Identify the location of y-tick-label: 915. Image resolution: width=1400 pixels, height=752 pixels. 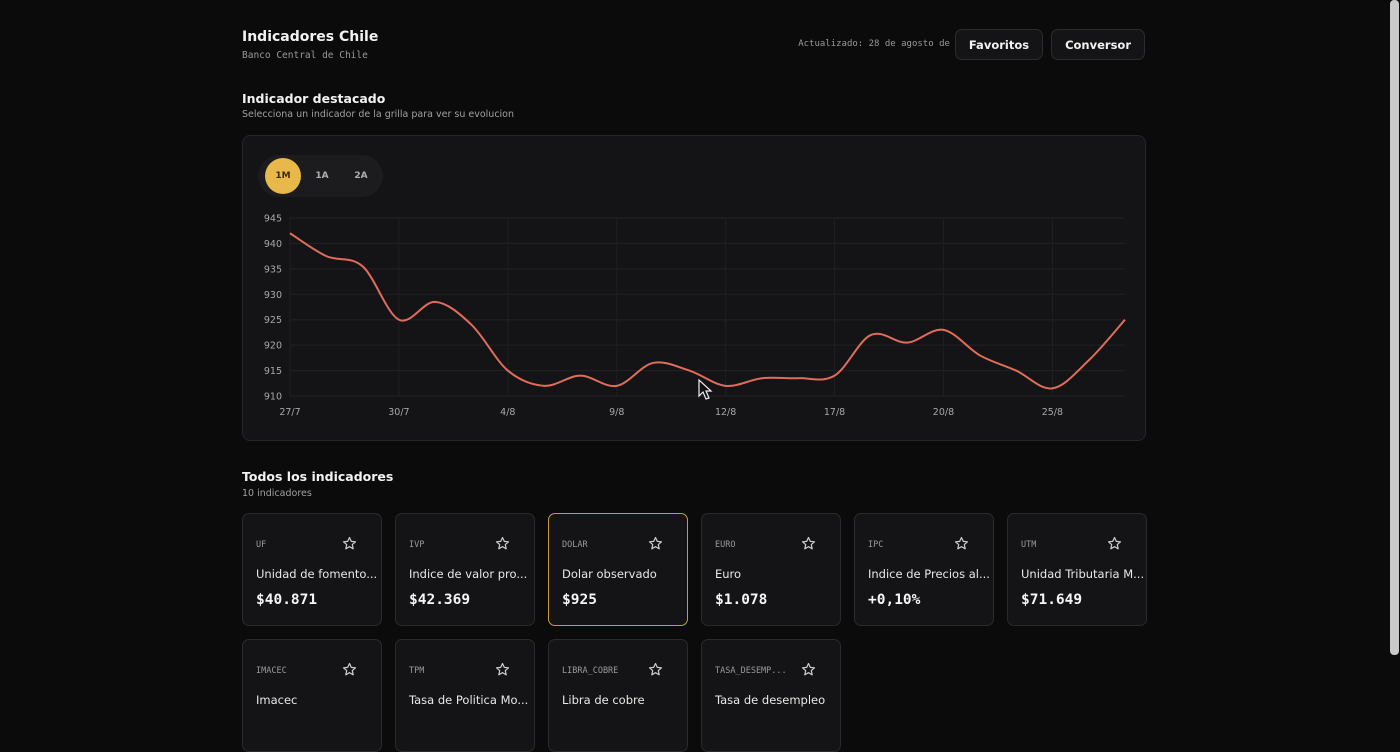
(273, 371).